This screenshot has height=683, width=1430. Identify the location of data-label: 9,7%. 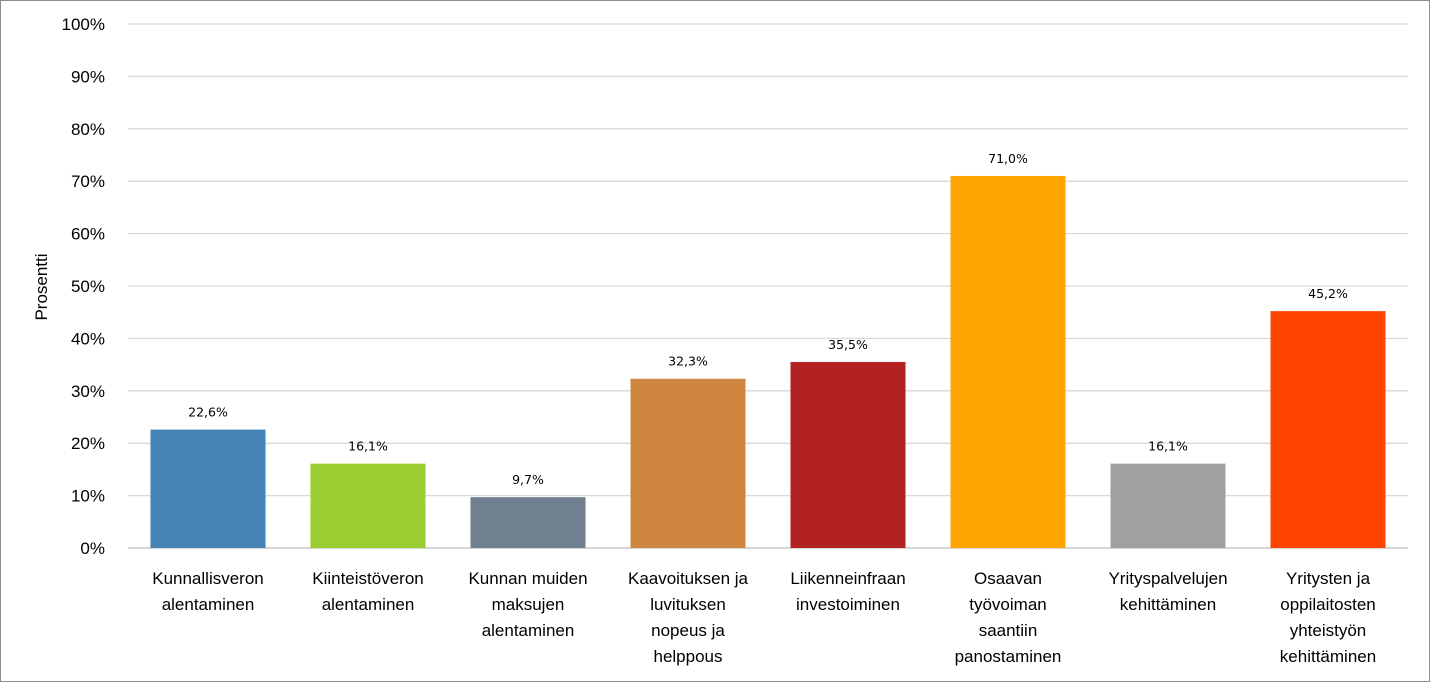
(528, 479).